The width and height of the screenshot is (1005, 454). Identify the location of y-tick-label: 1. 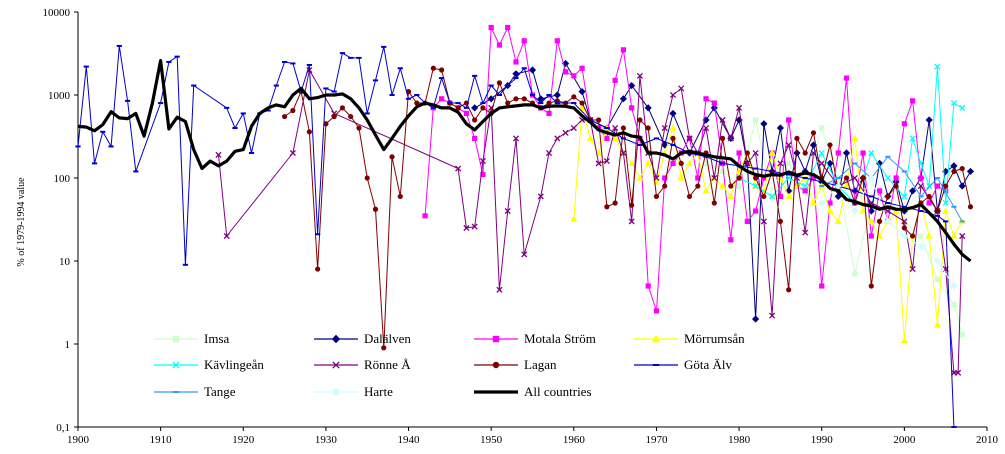
(68, 345).